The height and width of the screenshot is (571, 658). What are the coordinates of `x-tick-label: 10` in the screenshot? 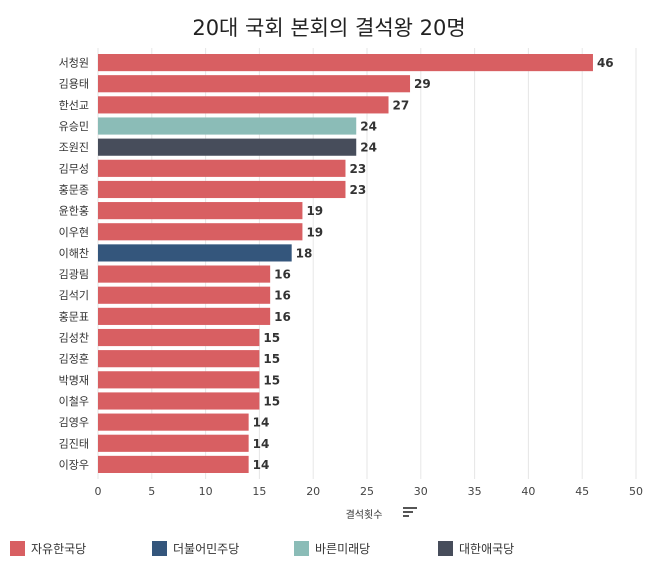 It's located at (206, 491).